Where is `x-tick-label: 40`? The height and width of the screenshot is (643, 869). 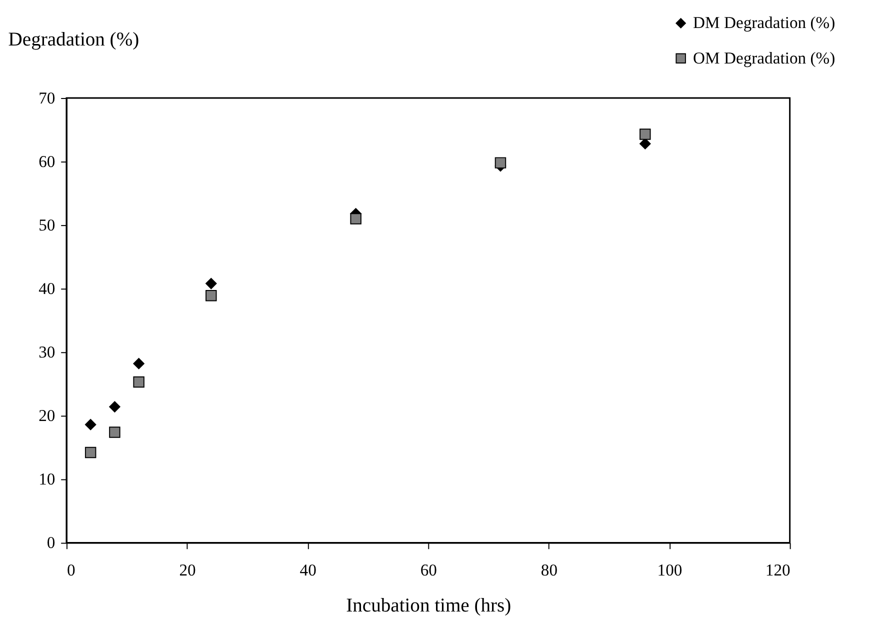 x-tick-label: 40 is located at coordinates (308, 570).